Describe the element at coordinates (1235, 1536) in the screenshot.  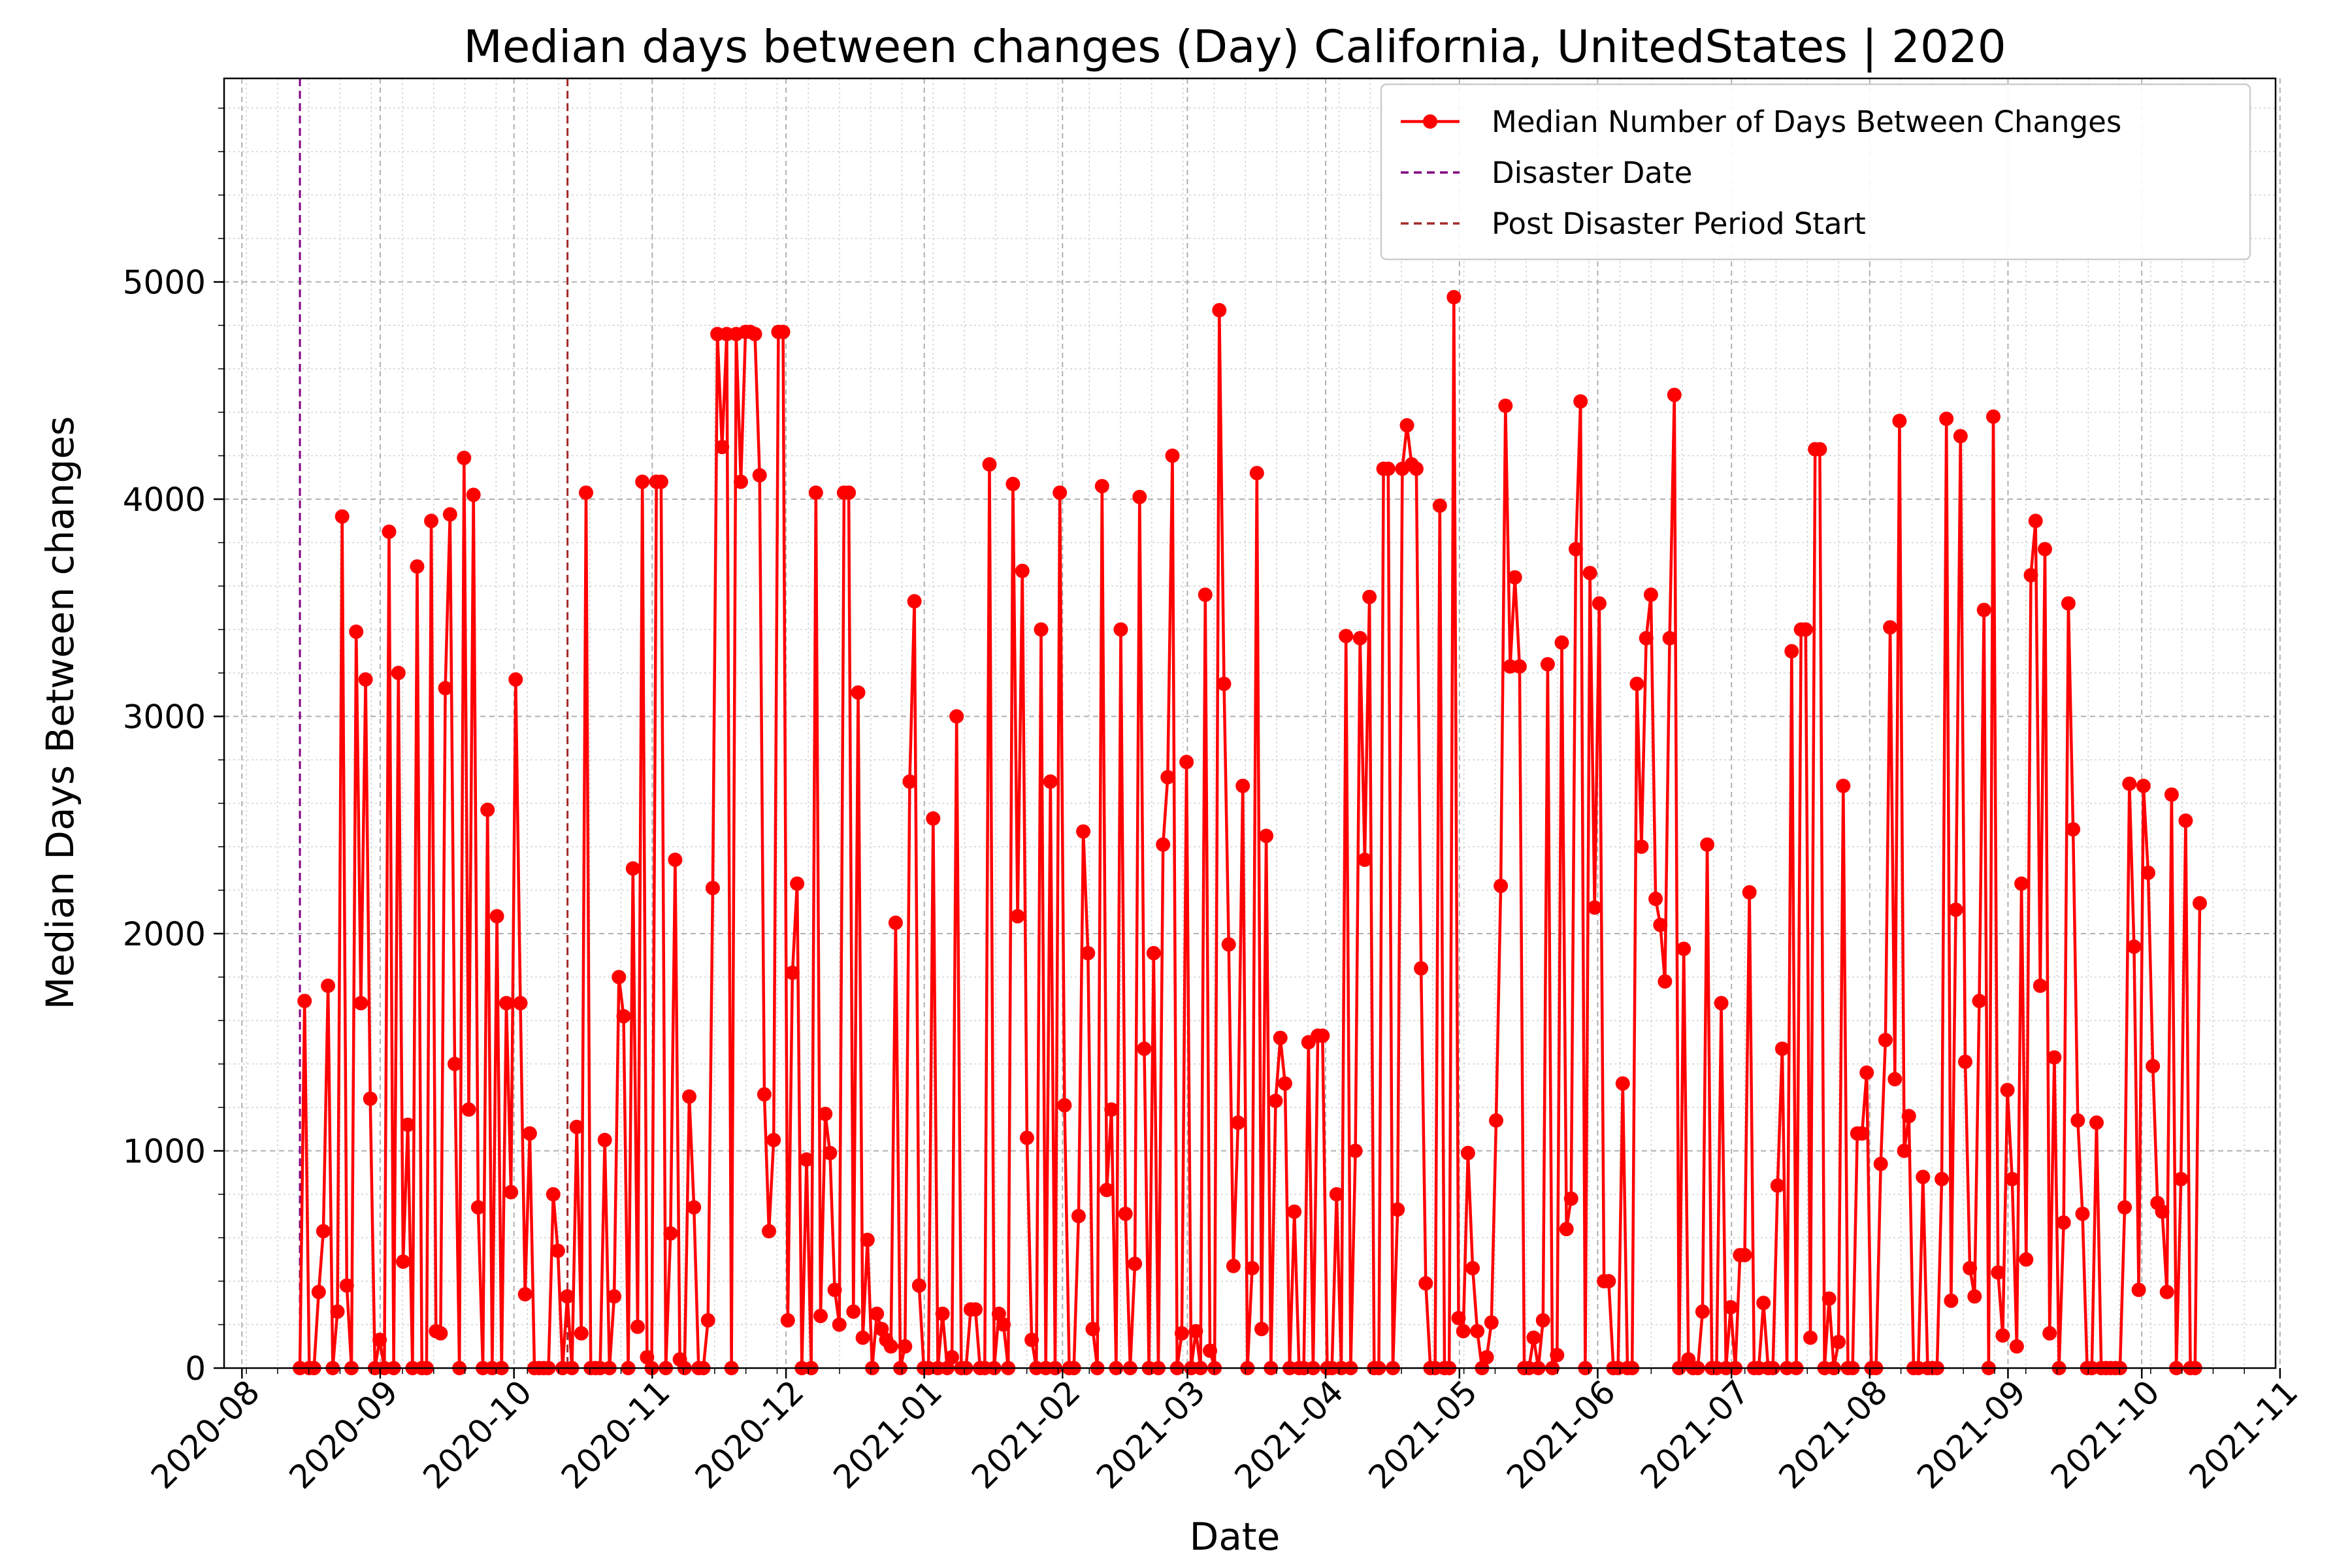
I see `x-axis-title: Date` at that location.